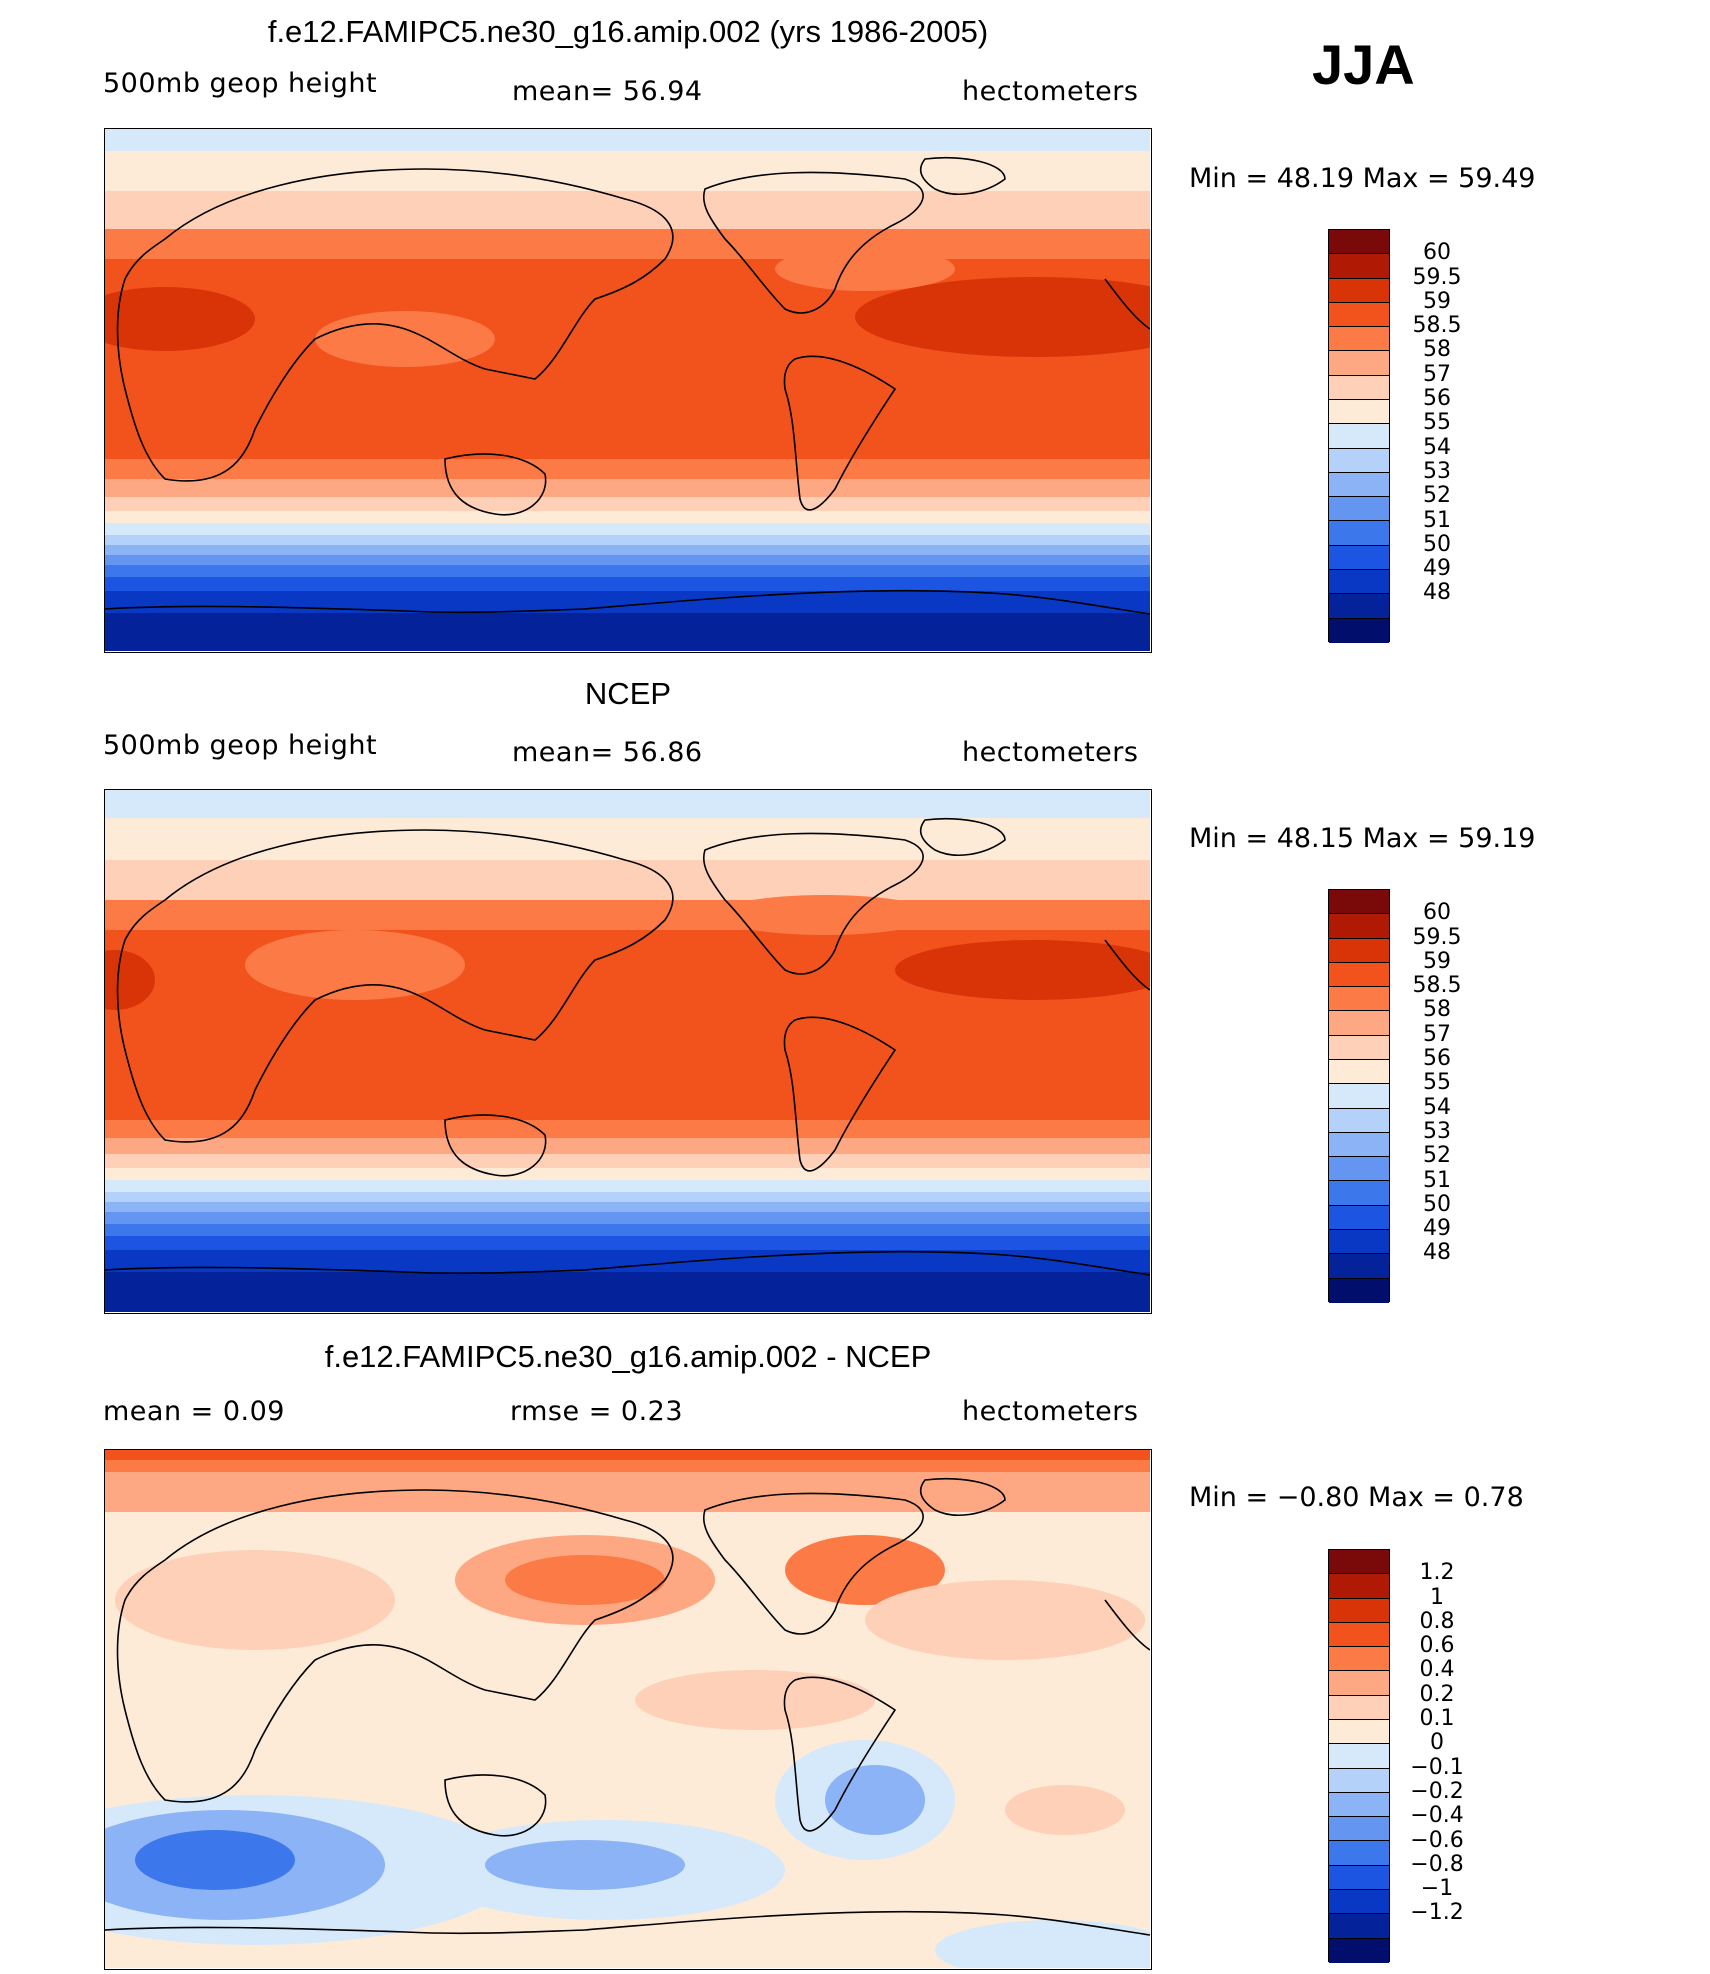  I want to click on colorbar-tick-label: 0.4, so click(1437, 1670).